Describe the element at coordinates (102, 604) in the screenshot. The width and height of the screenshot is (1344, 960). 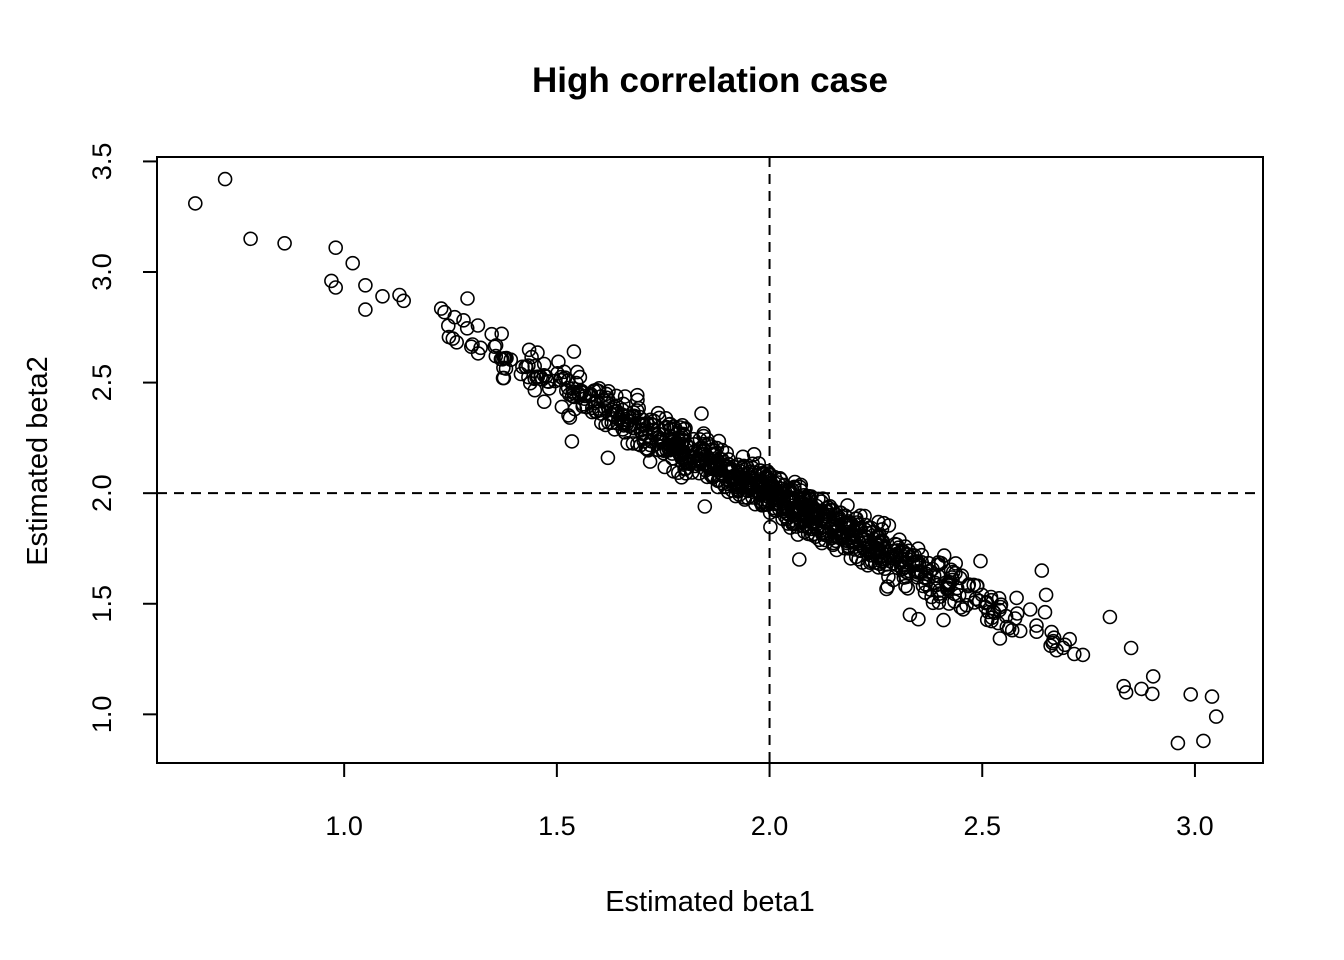
I see `y-tick-label: 1.5` at that location.